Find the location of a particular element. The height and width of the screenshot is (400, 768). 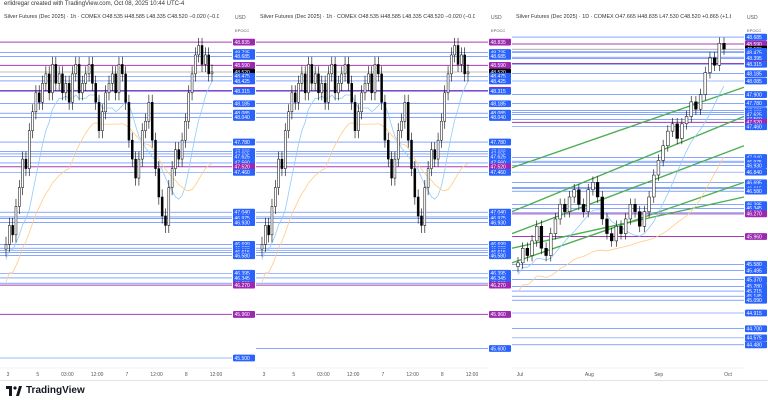

price-tag-label: 44.700 is located at coordinates (755, 330).